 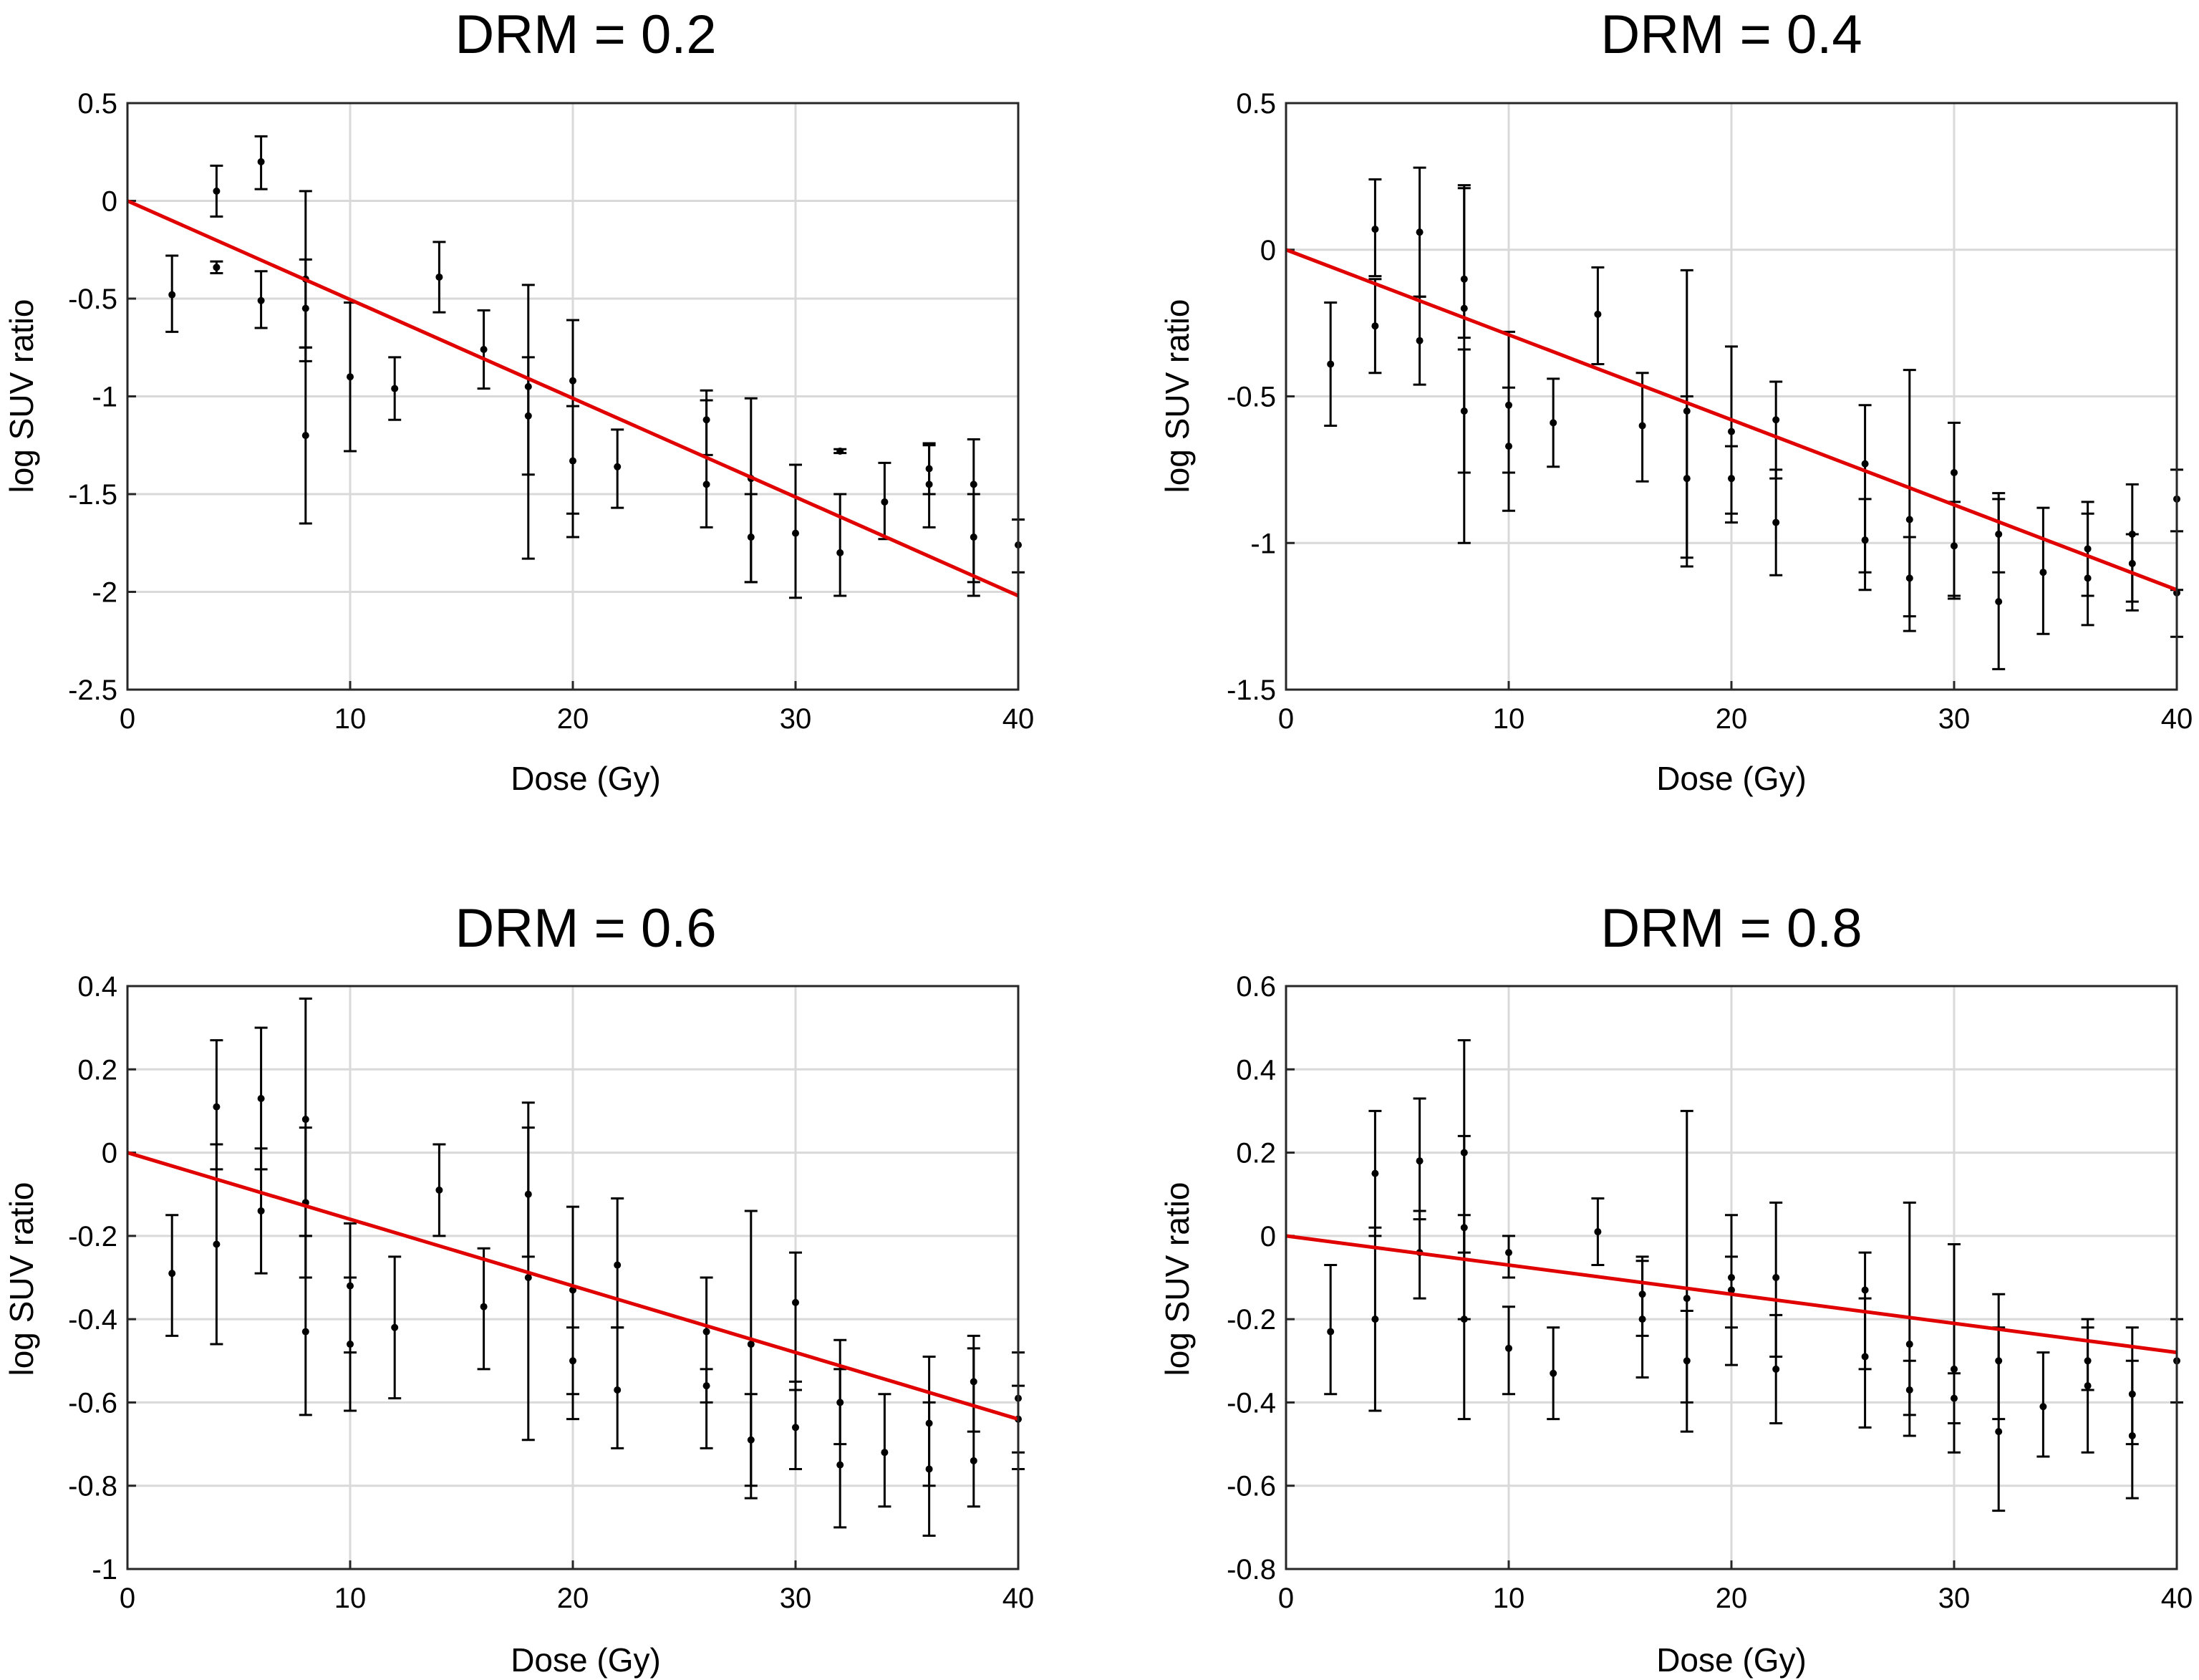 I want to click on chart-title: DRM = 0.2, so click(x=585, y=34).